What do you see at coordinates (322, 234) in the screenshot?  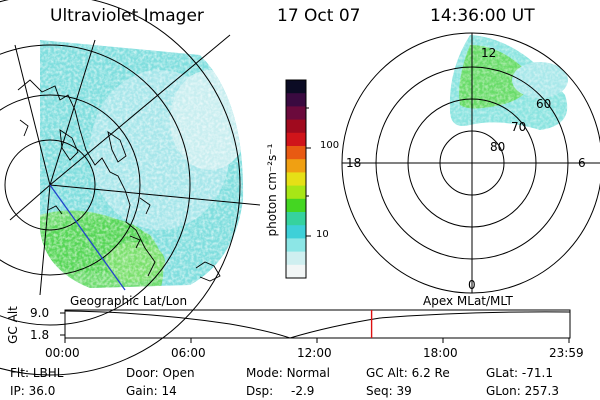 I see `colorbar-tick-10: 10` at bounding box center [322, 234].